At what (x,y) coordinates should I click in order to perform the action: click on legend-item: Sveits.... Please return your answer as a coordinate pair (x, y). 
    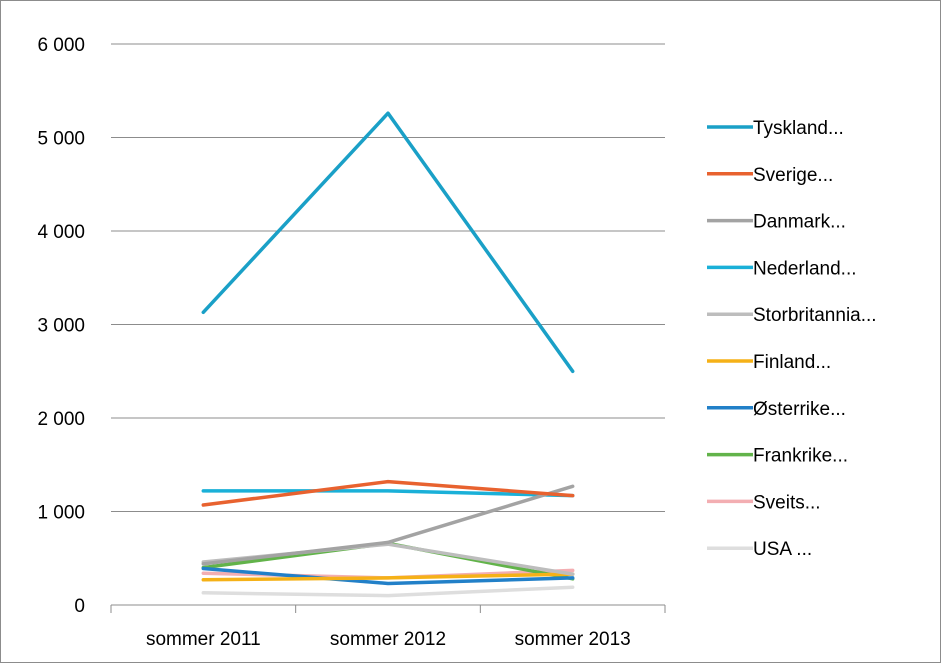
    Looking at the image, I should click on (764, 502).